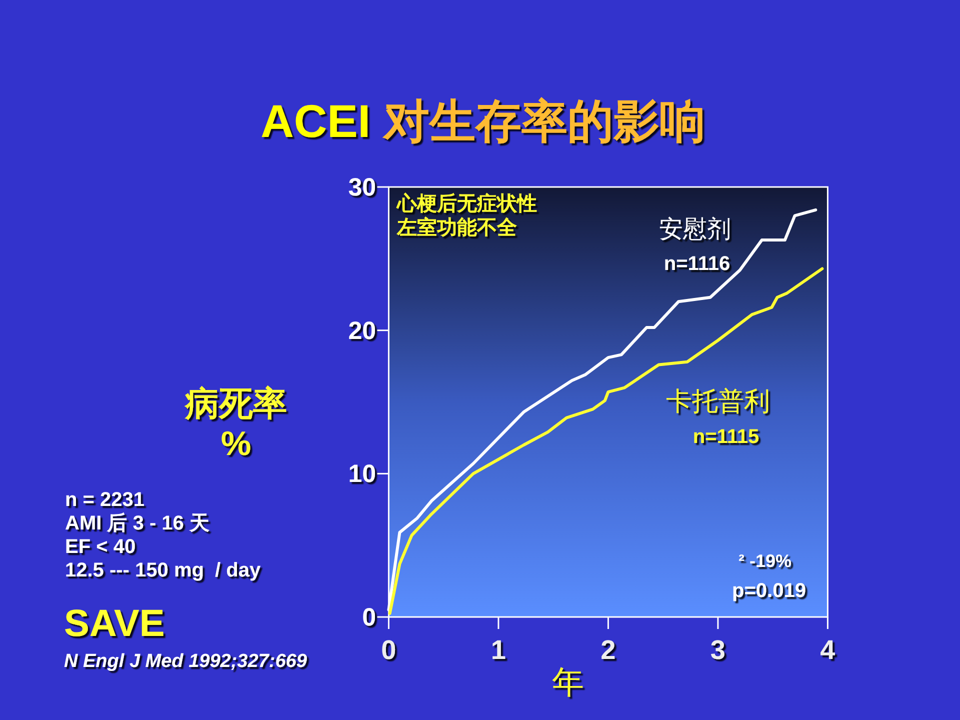 The image size is (960, 720). I want to click on x-tick-label: 4, so click(828, 650).